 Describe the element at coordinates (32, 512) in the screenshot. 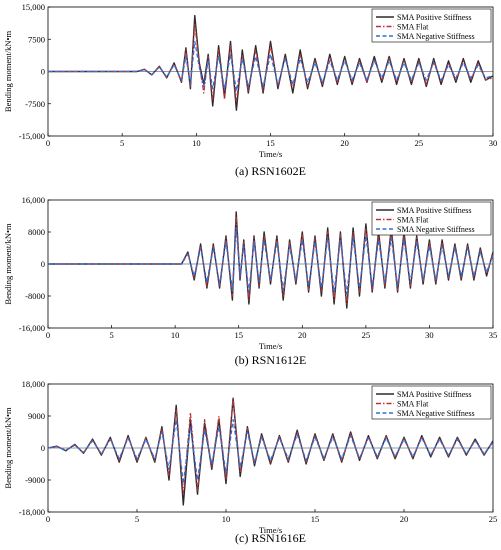

I see `y-tick-label: -18,000` at that location.